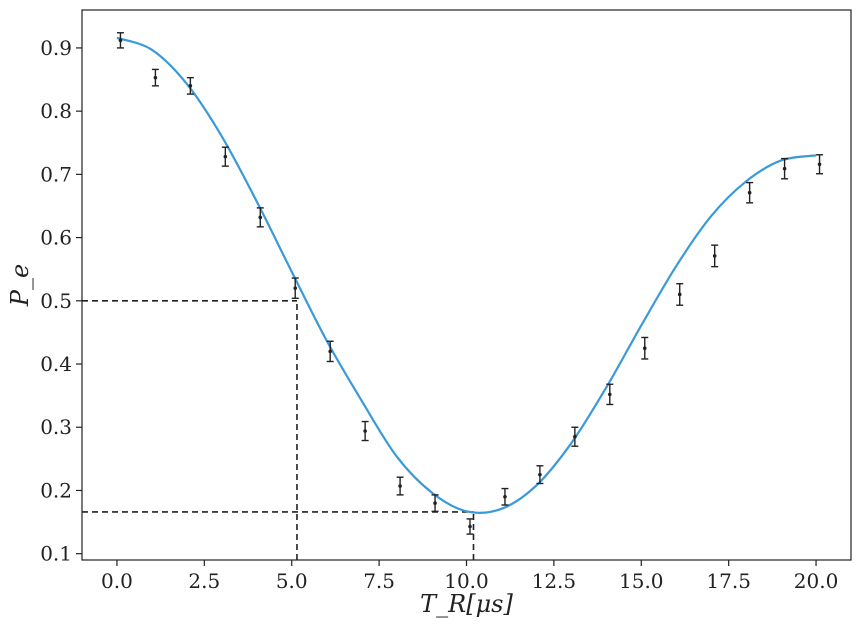 The width and height of the screenshot is (861, 625). I want to click on x-tick-label: 12.5, so click(554, 581).